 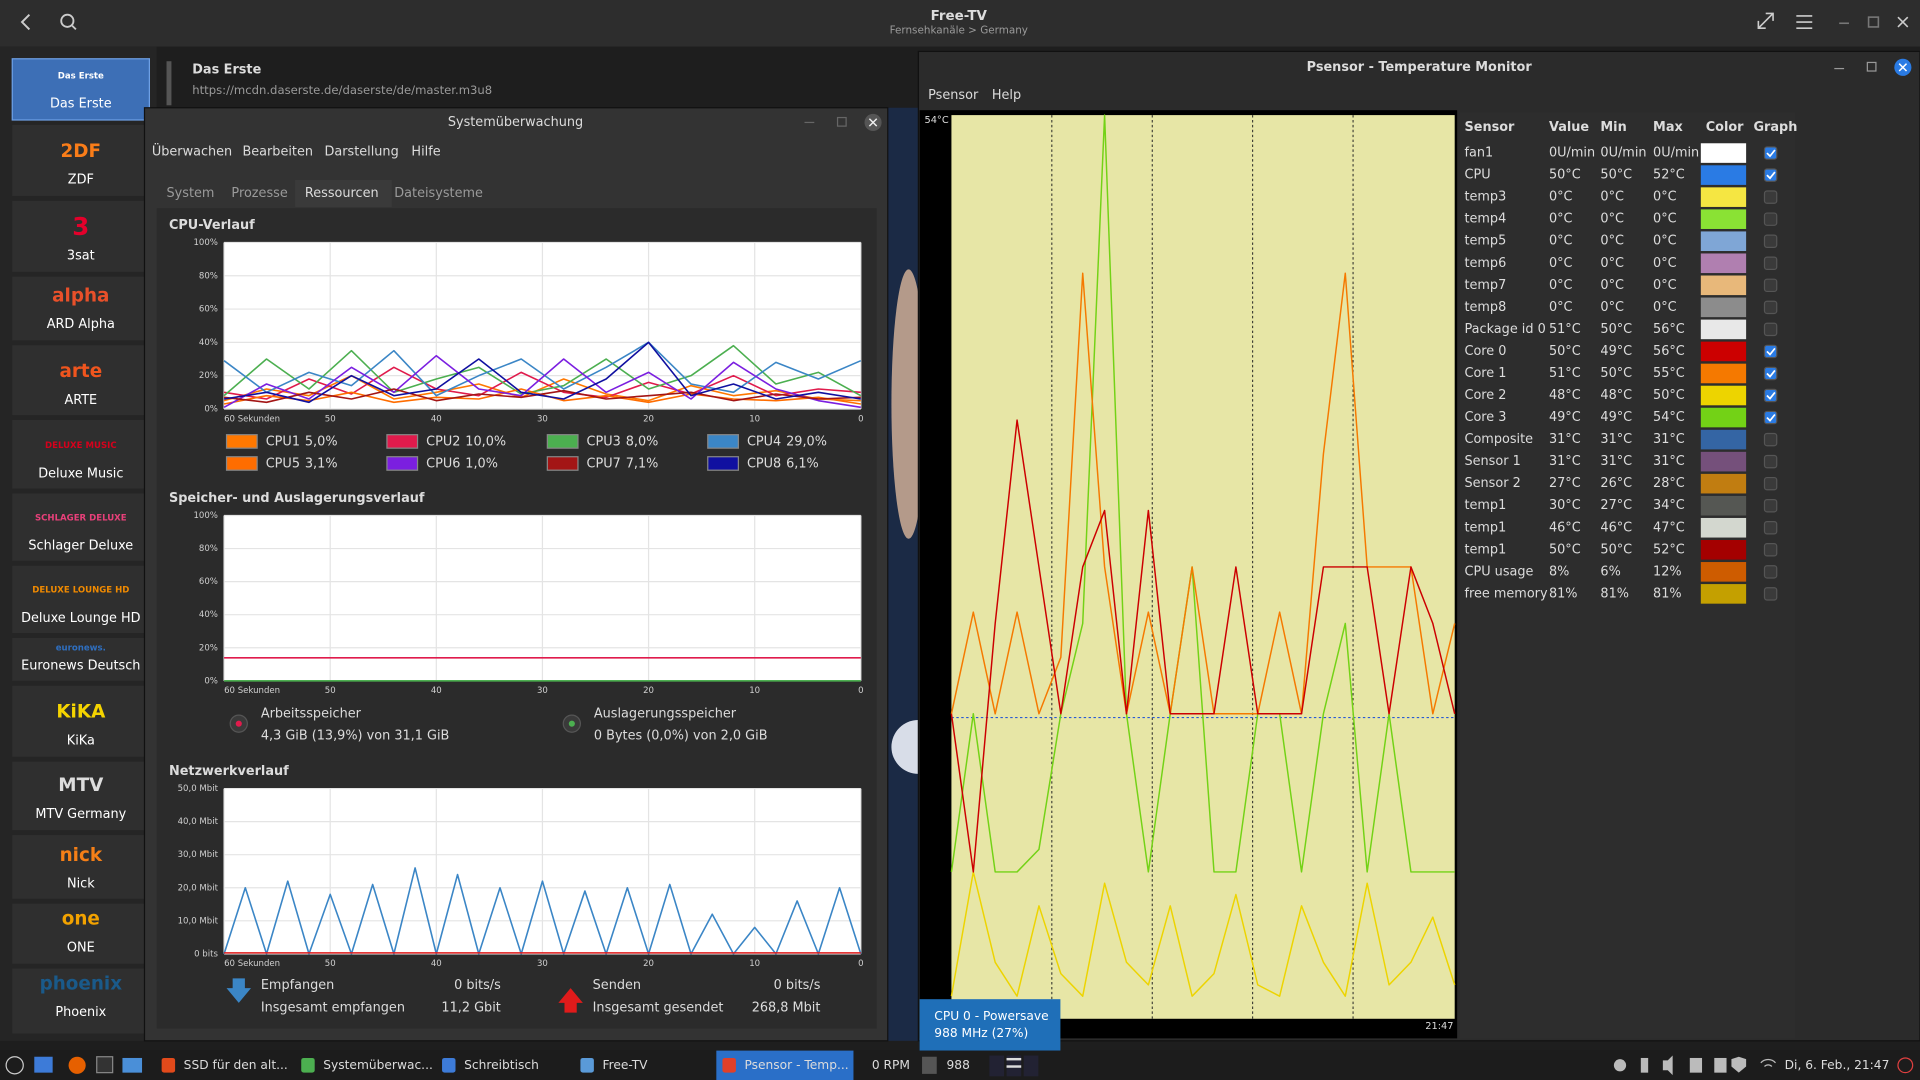 What do you see at coordinates (1485, 351) in the screenshot?
I see `cell: Core 0` at bounding box center [1485, 351].